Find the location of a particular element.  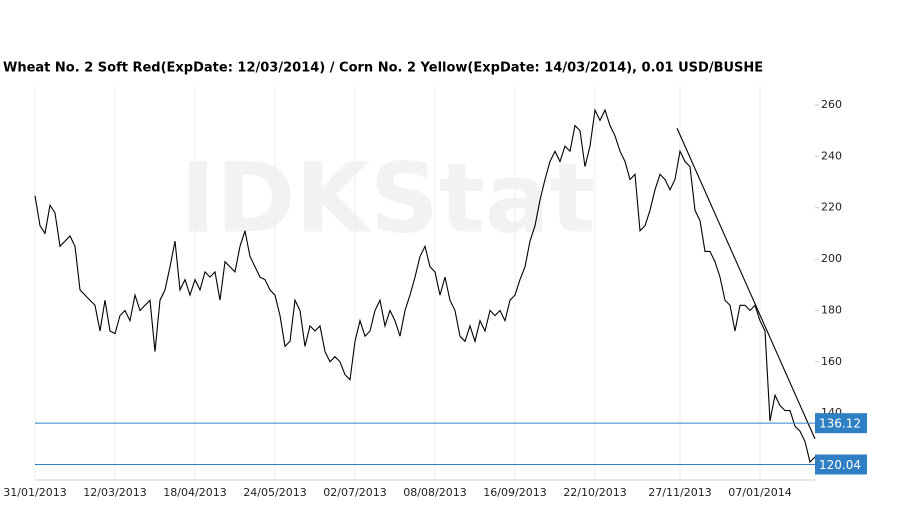

x-tick-label: 07/01/2014 is located at coordinates (759, 492).